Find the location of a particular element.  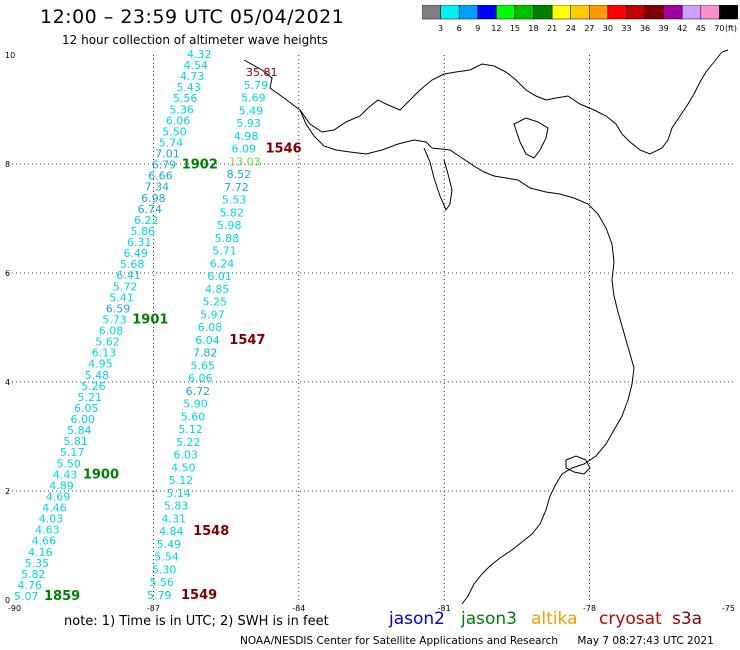

s3a-pass-swh-value: 4.31 is located at coordinates (173, 518).